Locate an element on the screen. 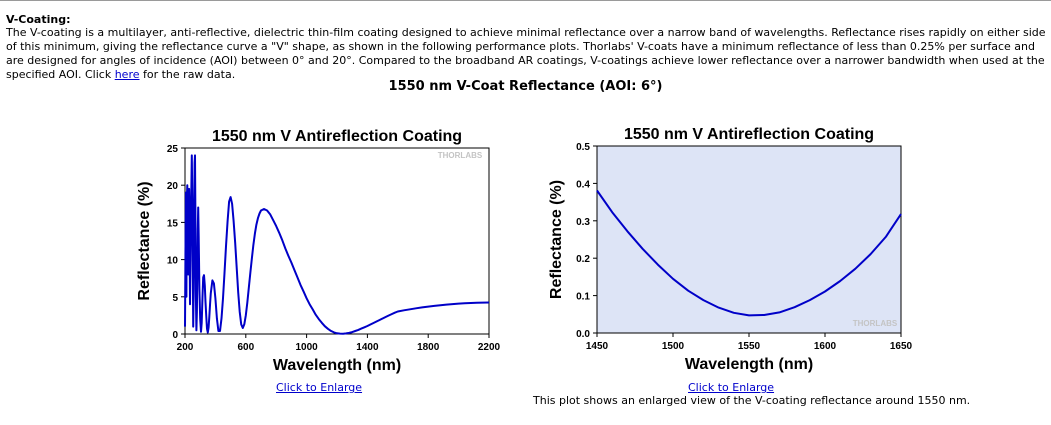 The image size is (1051, 425). y-tick-label: 25 is located at coordinates (173, 149).